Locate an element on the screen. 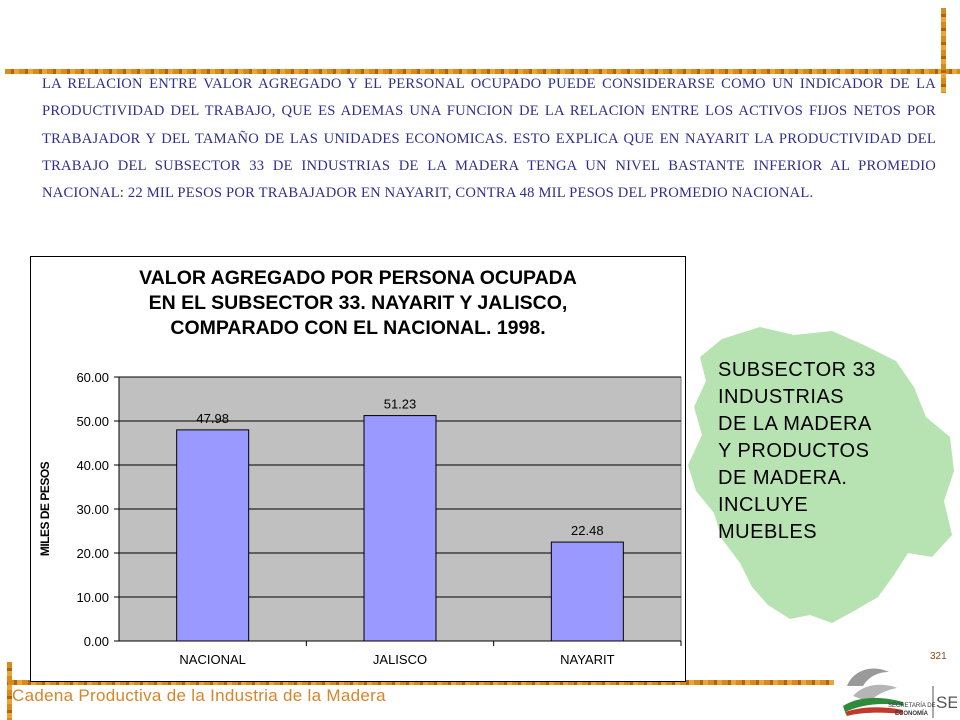 The height and width of the screenshot is (720, 960). map-shape is located at coordinates (821, 475).